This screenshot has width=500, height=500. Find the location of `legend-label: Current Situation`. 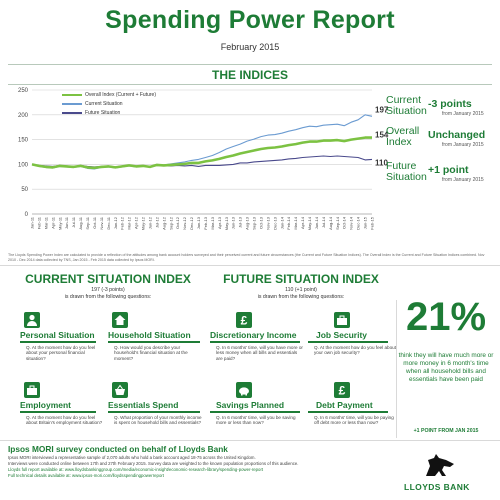

legend-label: Current Situation is located at coordinates (104, 103).